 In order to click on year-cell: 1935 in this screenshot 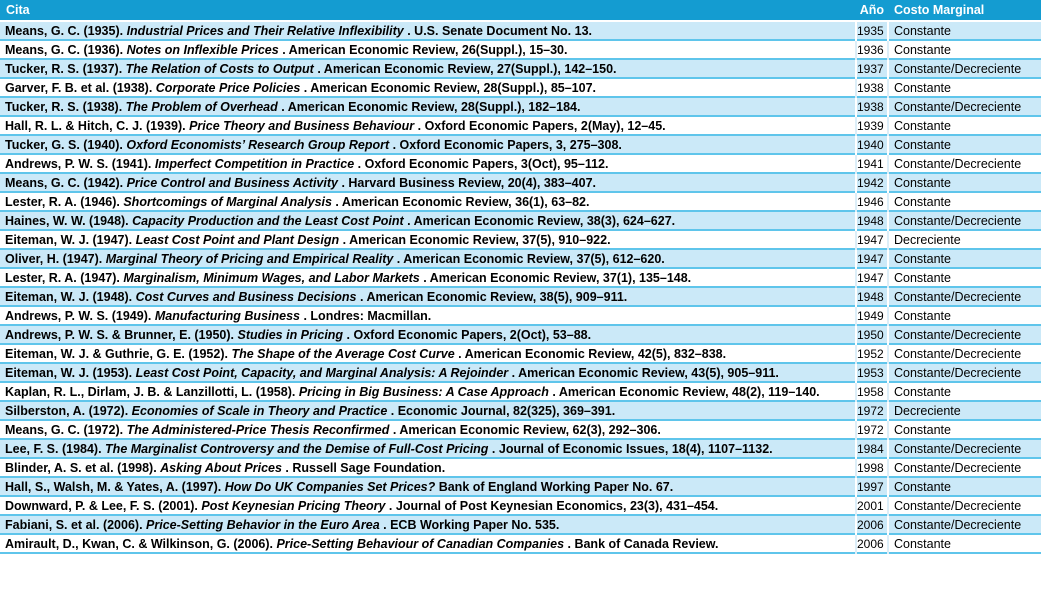, I will do `click(871, 30)`.